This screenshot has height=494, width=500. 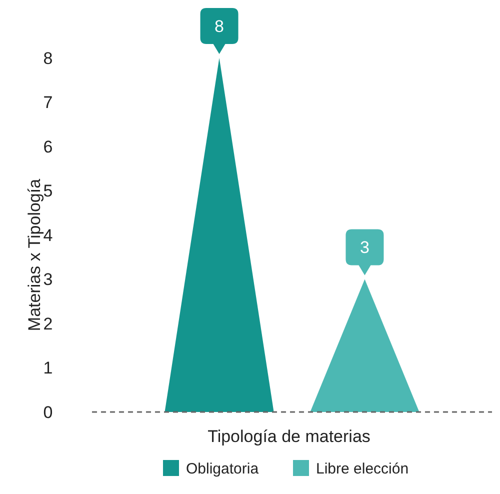 What do you see at coordinates (48, 412) in the screenshot?
I see `y-tick-label: 0` at bounding box center [48, 412].